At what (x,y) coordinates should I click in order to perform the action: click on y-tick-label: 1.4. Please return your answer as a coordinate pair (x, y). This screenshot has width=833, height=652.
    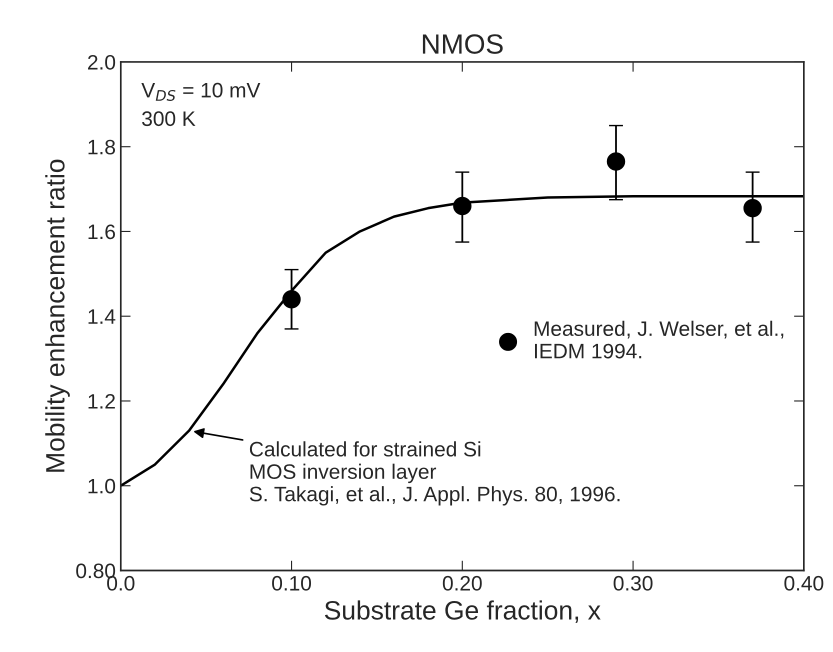
    Looking at the image, I should click on (102, 316).